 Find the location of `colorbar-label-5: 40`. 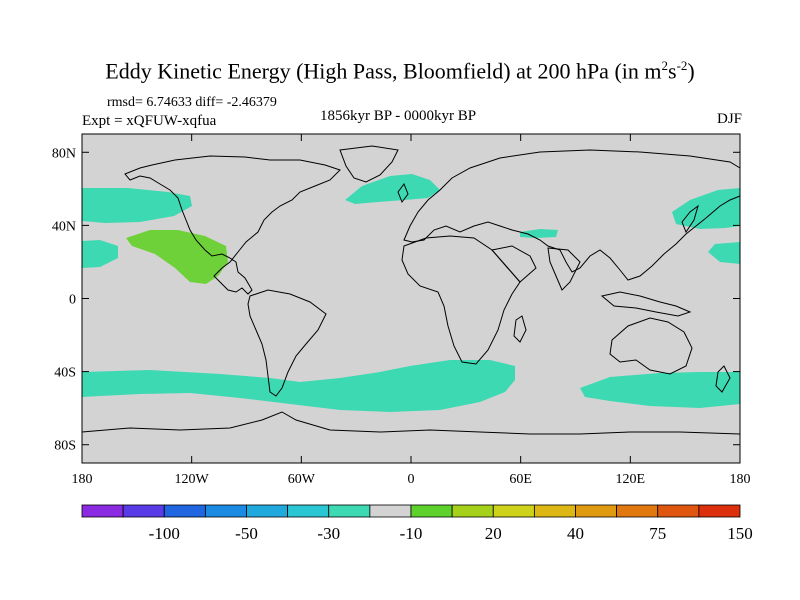

colorbar-label-5: 40 is located at coordinates (575, 533).